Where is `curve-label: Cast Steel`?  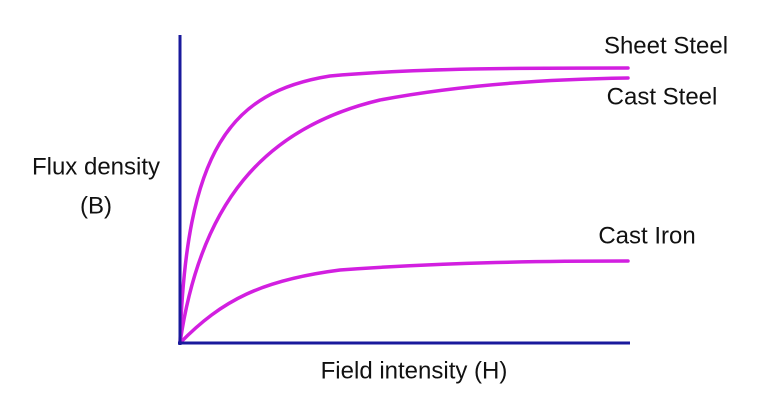 curve-label: Cast Steel is located at coordinates (662, 96).